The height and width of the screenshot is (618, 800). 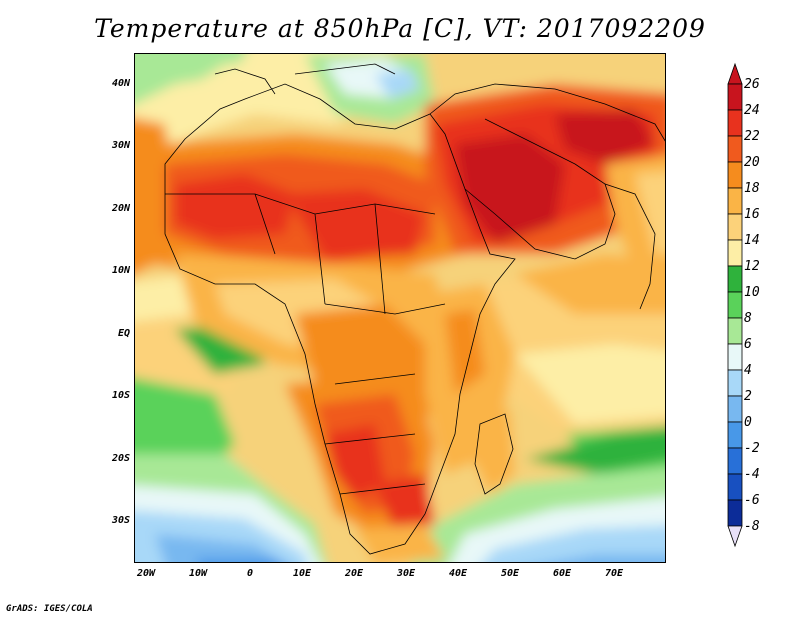 What do you see at coordinates (120, 208) in the screenshot?
I see `lat-label: 20N` at bounding box center [120, 208].